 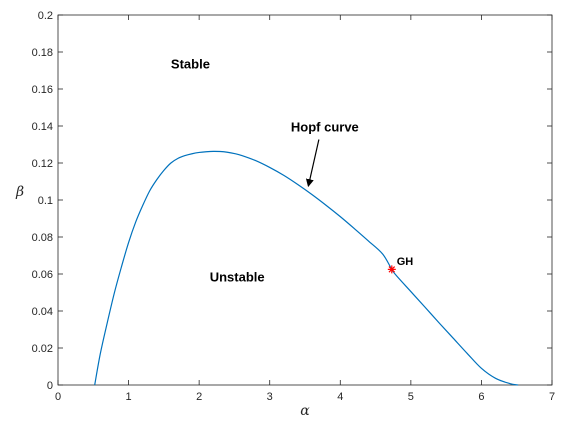 What do you see at coordinates (411, 397) in the screenshot?
I see `x-tick-label: 5` at bounding box center [411, 397].